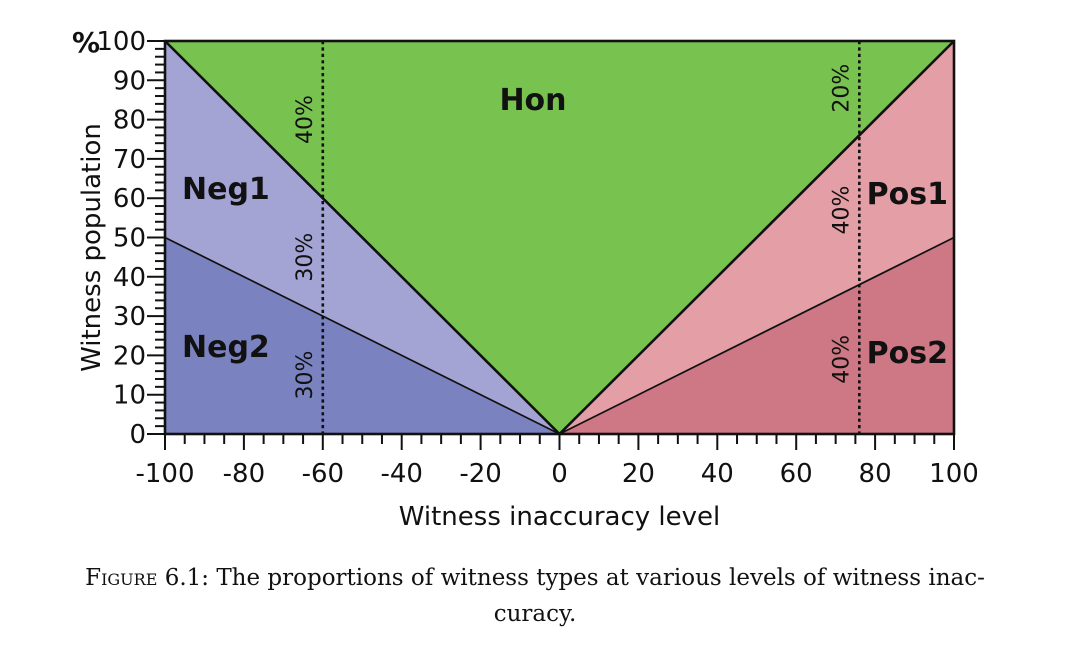 This screenshot has width=1070, height=646. I want to click on marker-2-label-1: 20%, so click(841, 88).